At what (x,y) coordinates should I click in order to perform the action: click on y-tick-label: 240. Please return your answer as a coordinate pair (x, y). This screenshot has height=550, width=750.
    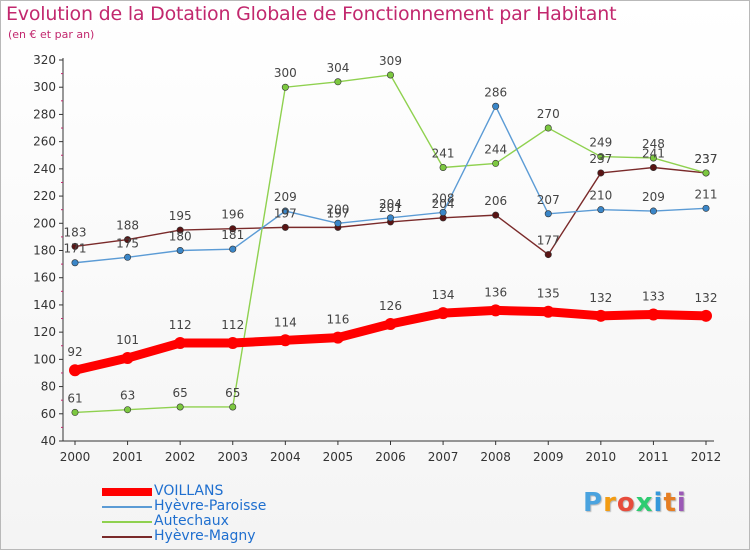
    Looking at the image, I should click on (44, 169).